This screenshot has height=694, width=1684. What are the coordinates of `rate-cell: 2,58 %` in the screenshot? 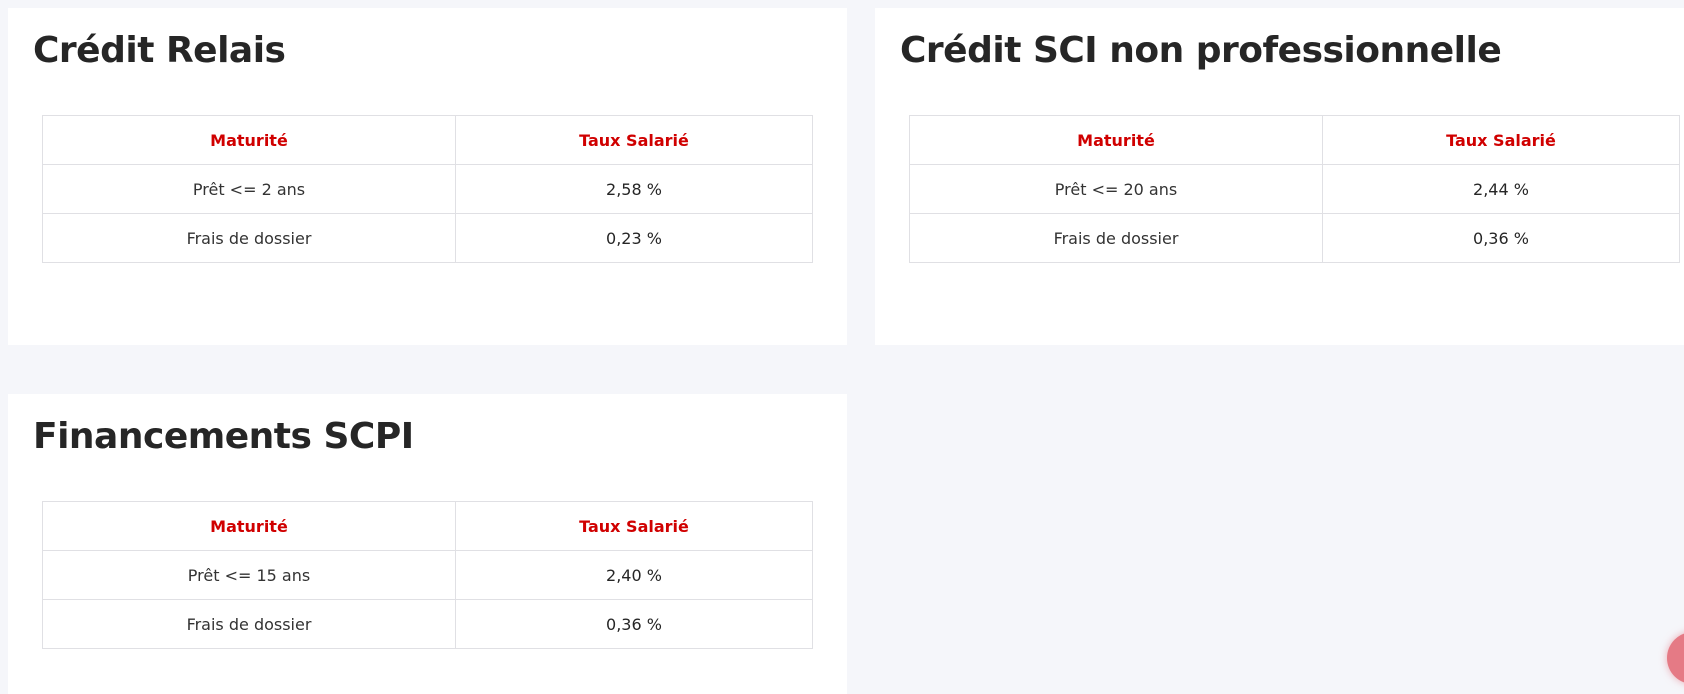 It's located at (634, 189).